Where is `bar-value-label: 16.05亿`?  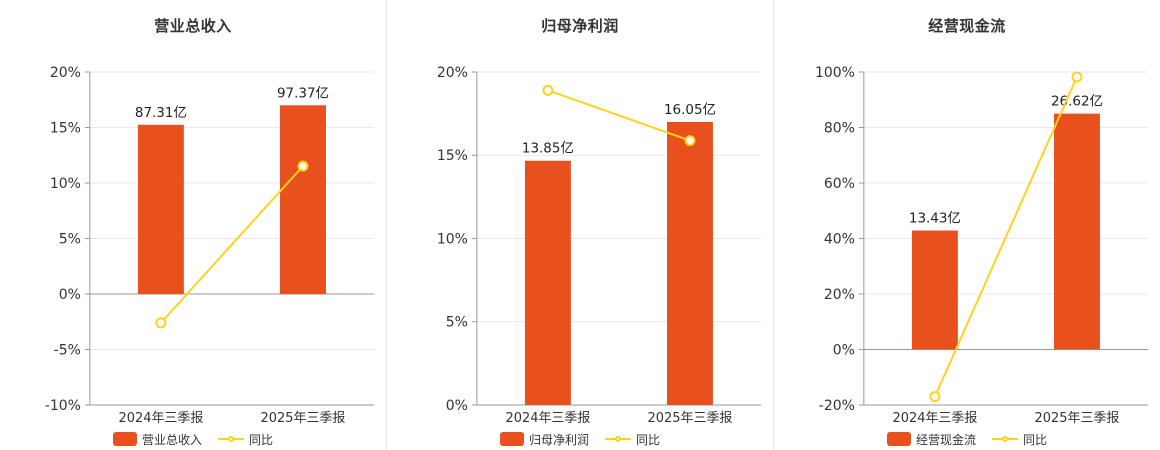
bar-value-label: 16.05亿 is located at coordinates (690, 110).